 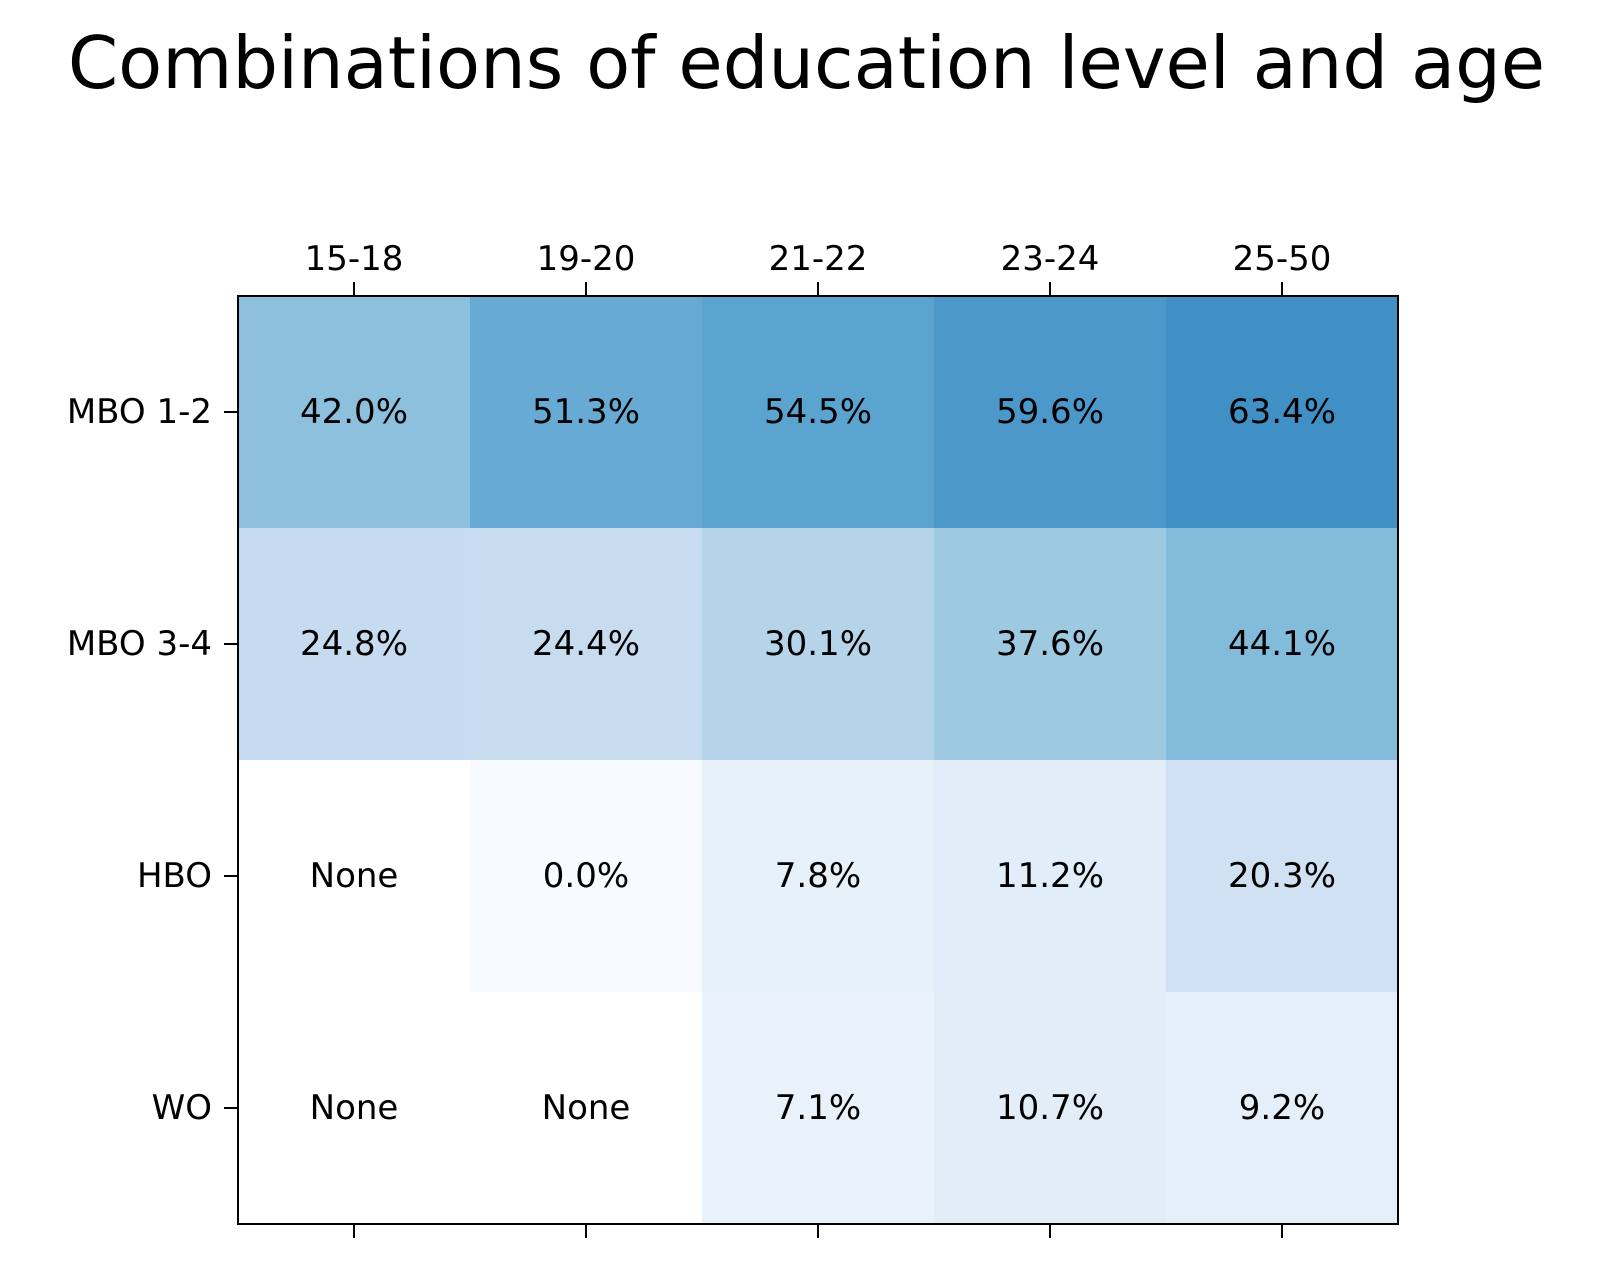 What do you see at coordinates (354, 259) in the screenshot?
I see `column-tick-label: 15-18` at bounding box center [354, 259].